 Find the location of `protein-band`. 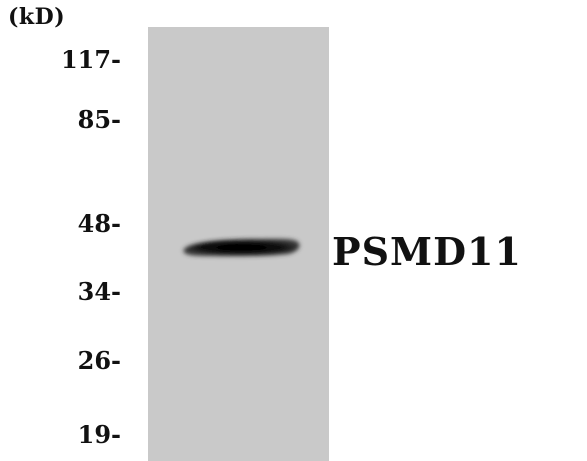

protein-band is located at coordinates (241, 247).